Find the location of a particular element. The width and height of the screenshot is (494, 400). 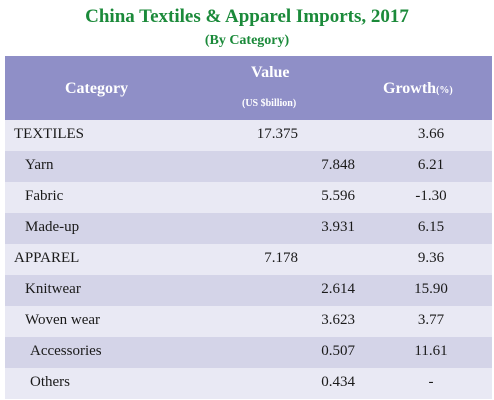

row-growth: -1.30 is located at coordinates (431, 196).